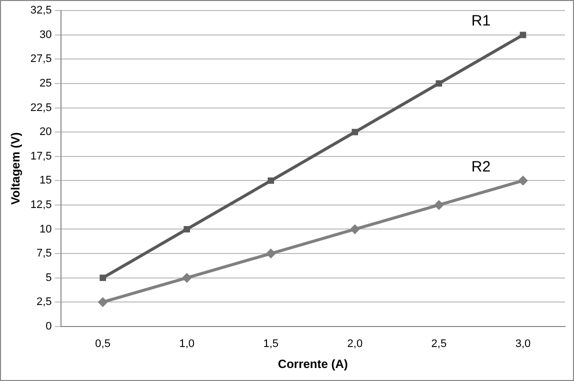  I want to click on x-axis-title: Corrente (A), so click(313, 364).